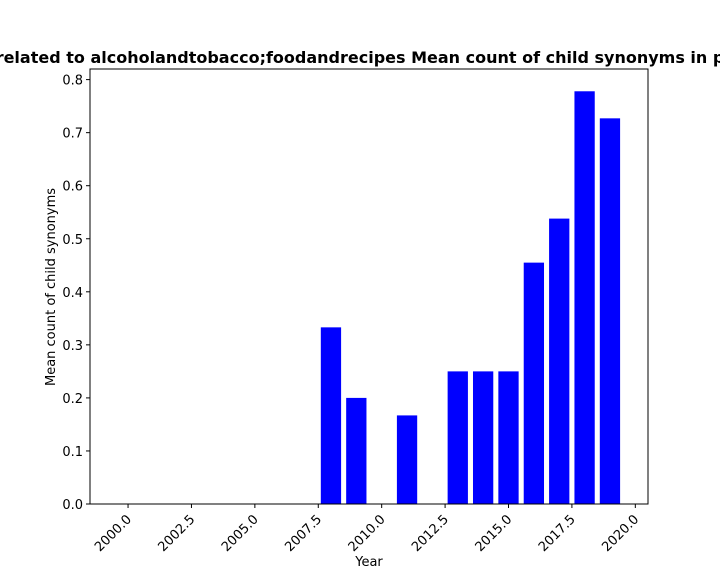 This screenshot has height=576, width=720. What do you see at coordinates (368, 562) in the screenshot?
I see `x-axis-title: Year` at bounding box center [368, 562].